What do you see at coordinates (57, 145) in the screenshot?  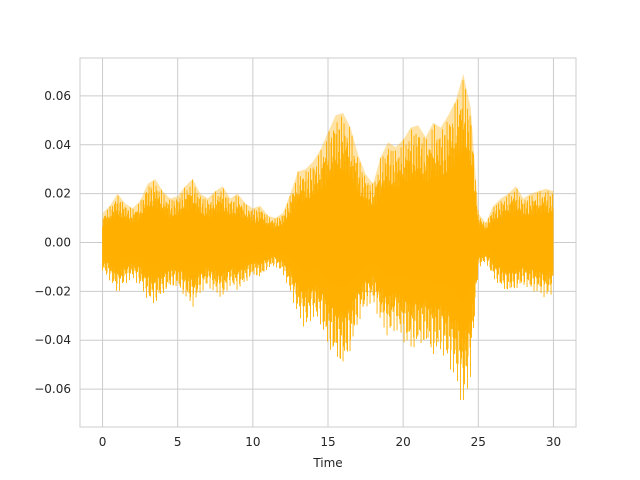 I see `y-tick-label: 0.04` at bounding box center [57, 145].